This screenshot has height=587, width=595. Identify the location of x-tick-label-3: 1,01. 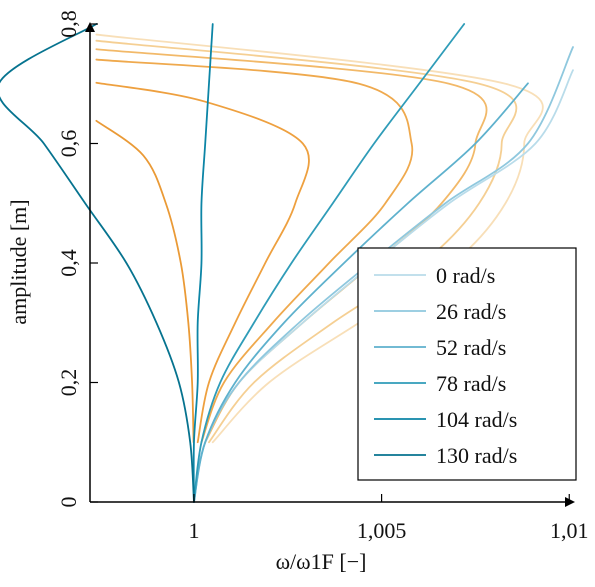
(569, 530).